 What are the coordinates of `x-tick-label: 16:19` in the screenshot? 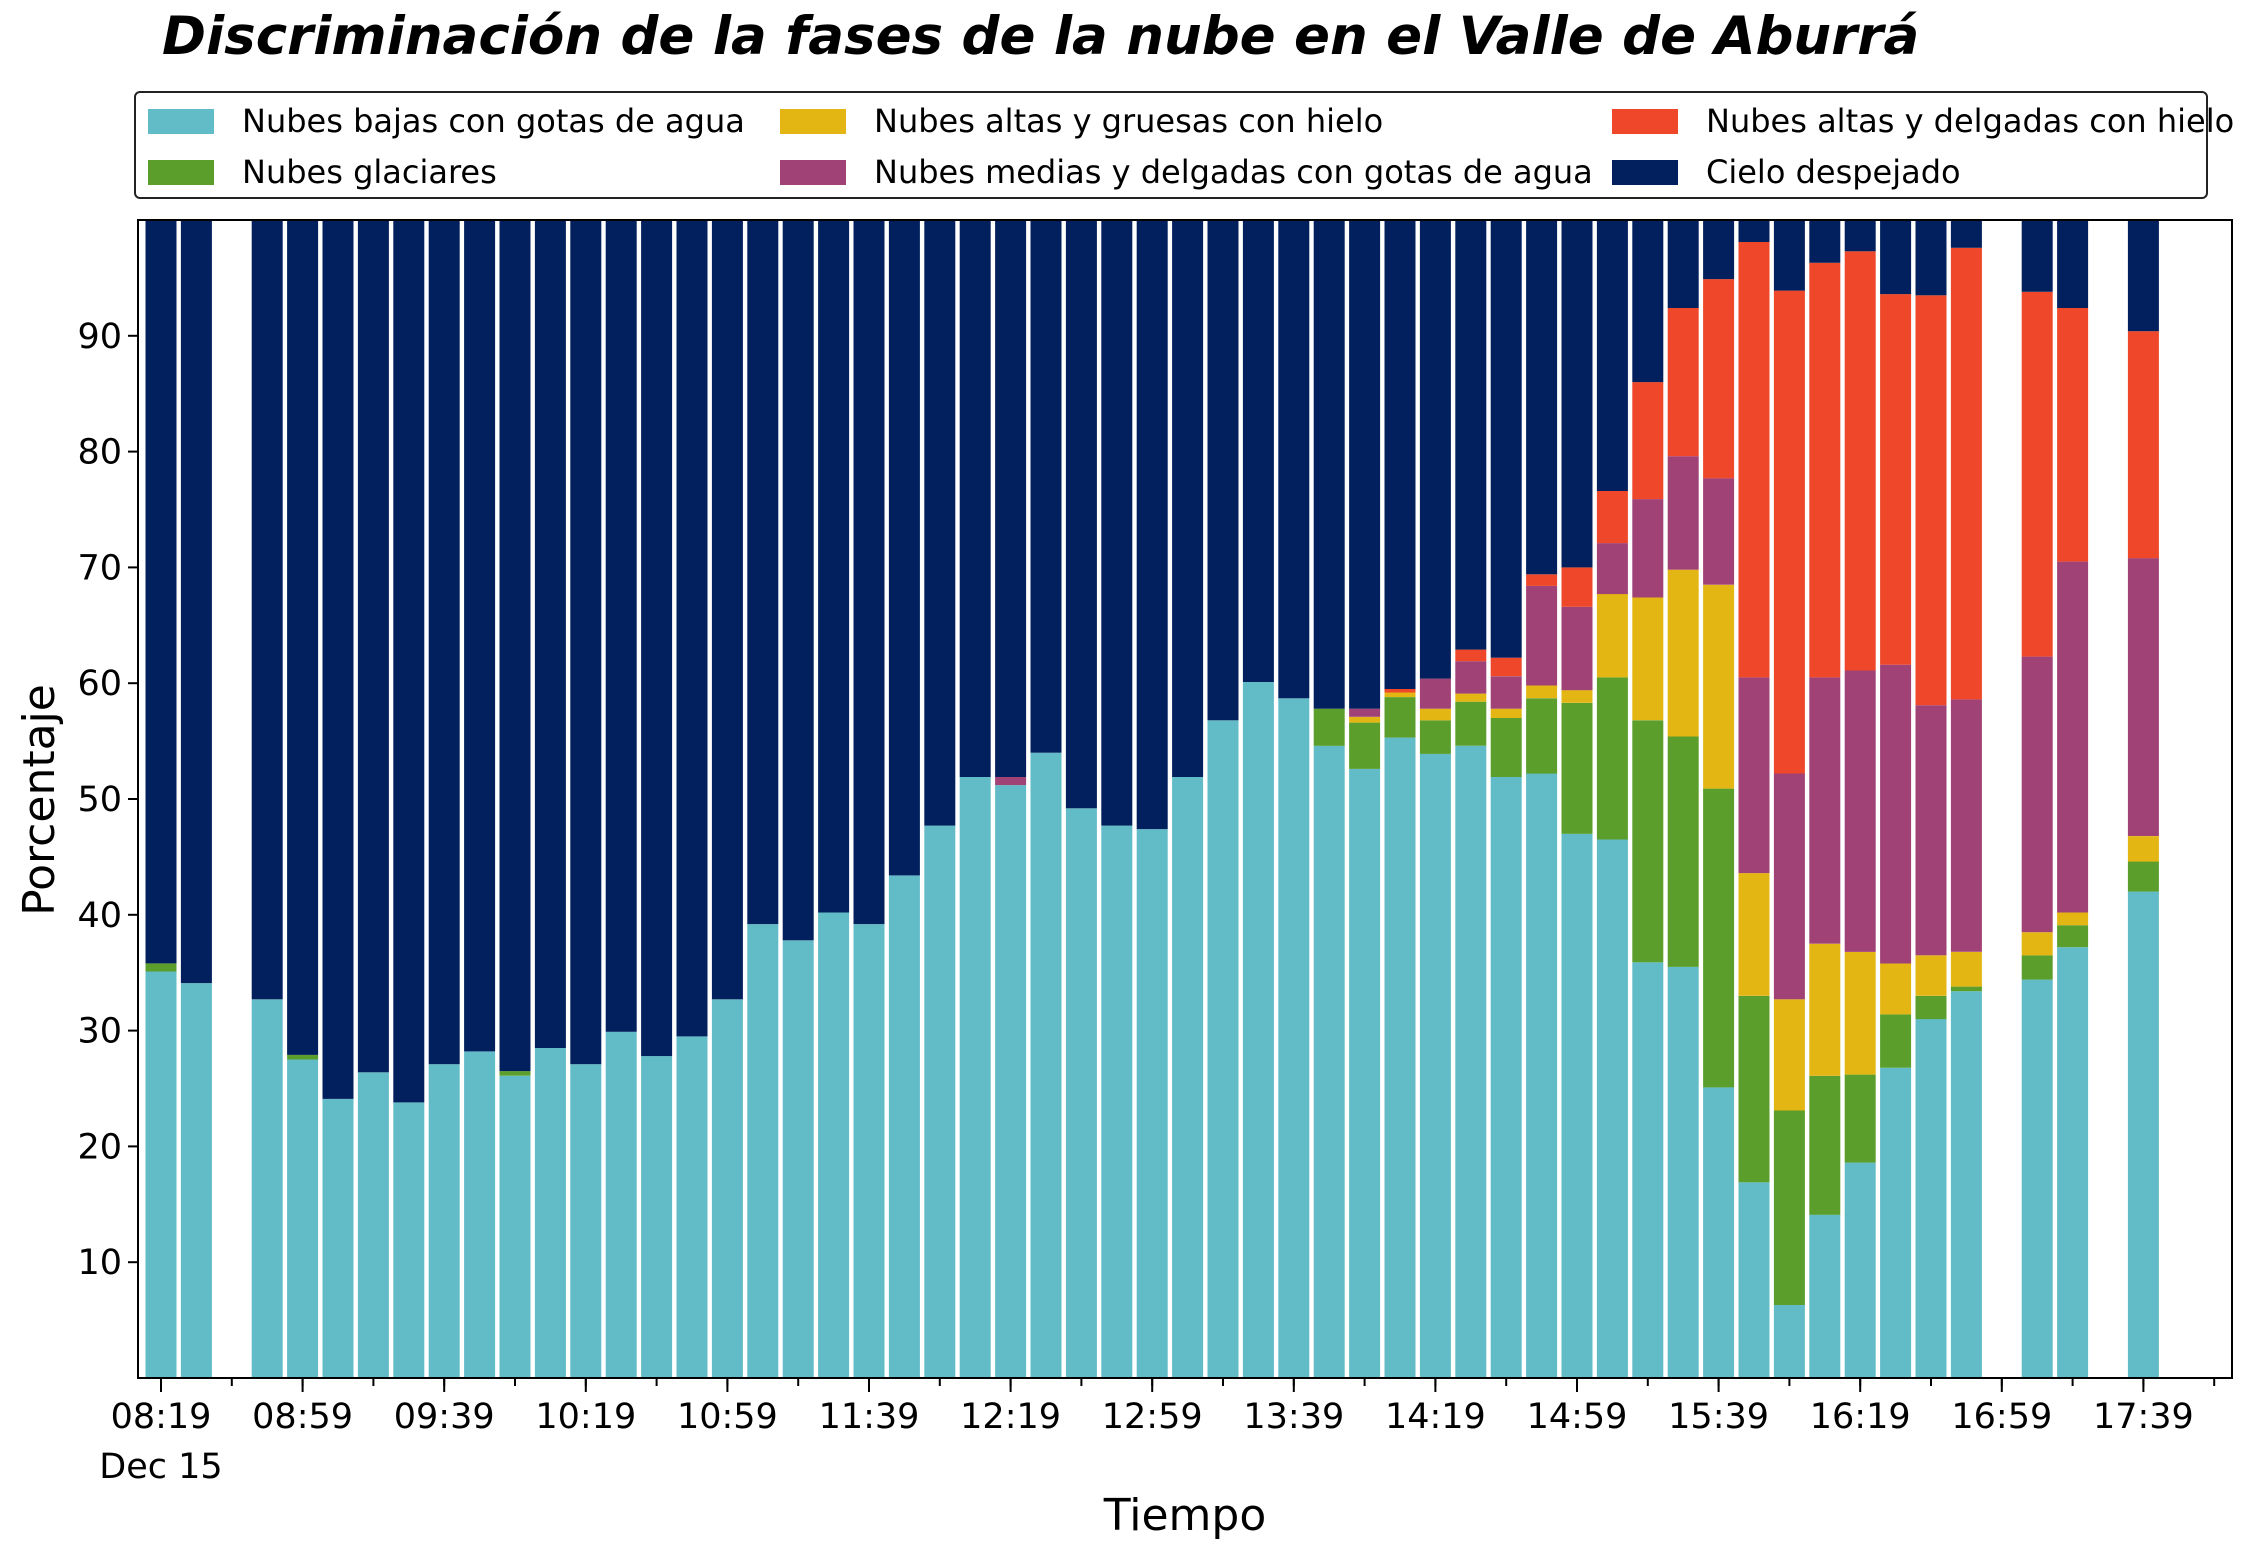 It's located at (1860, 1417).